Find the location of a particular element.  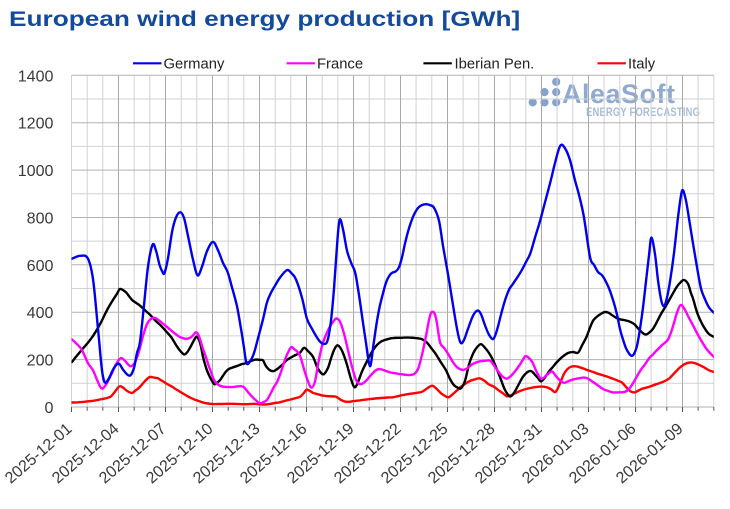

svg-text: France is located at coordinates (340, 65).